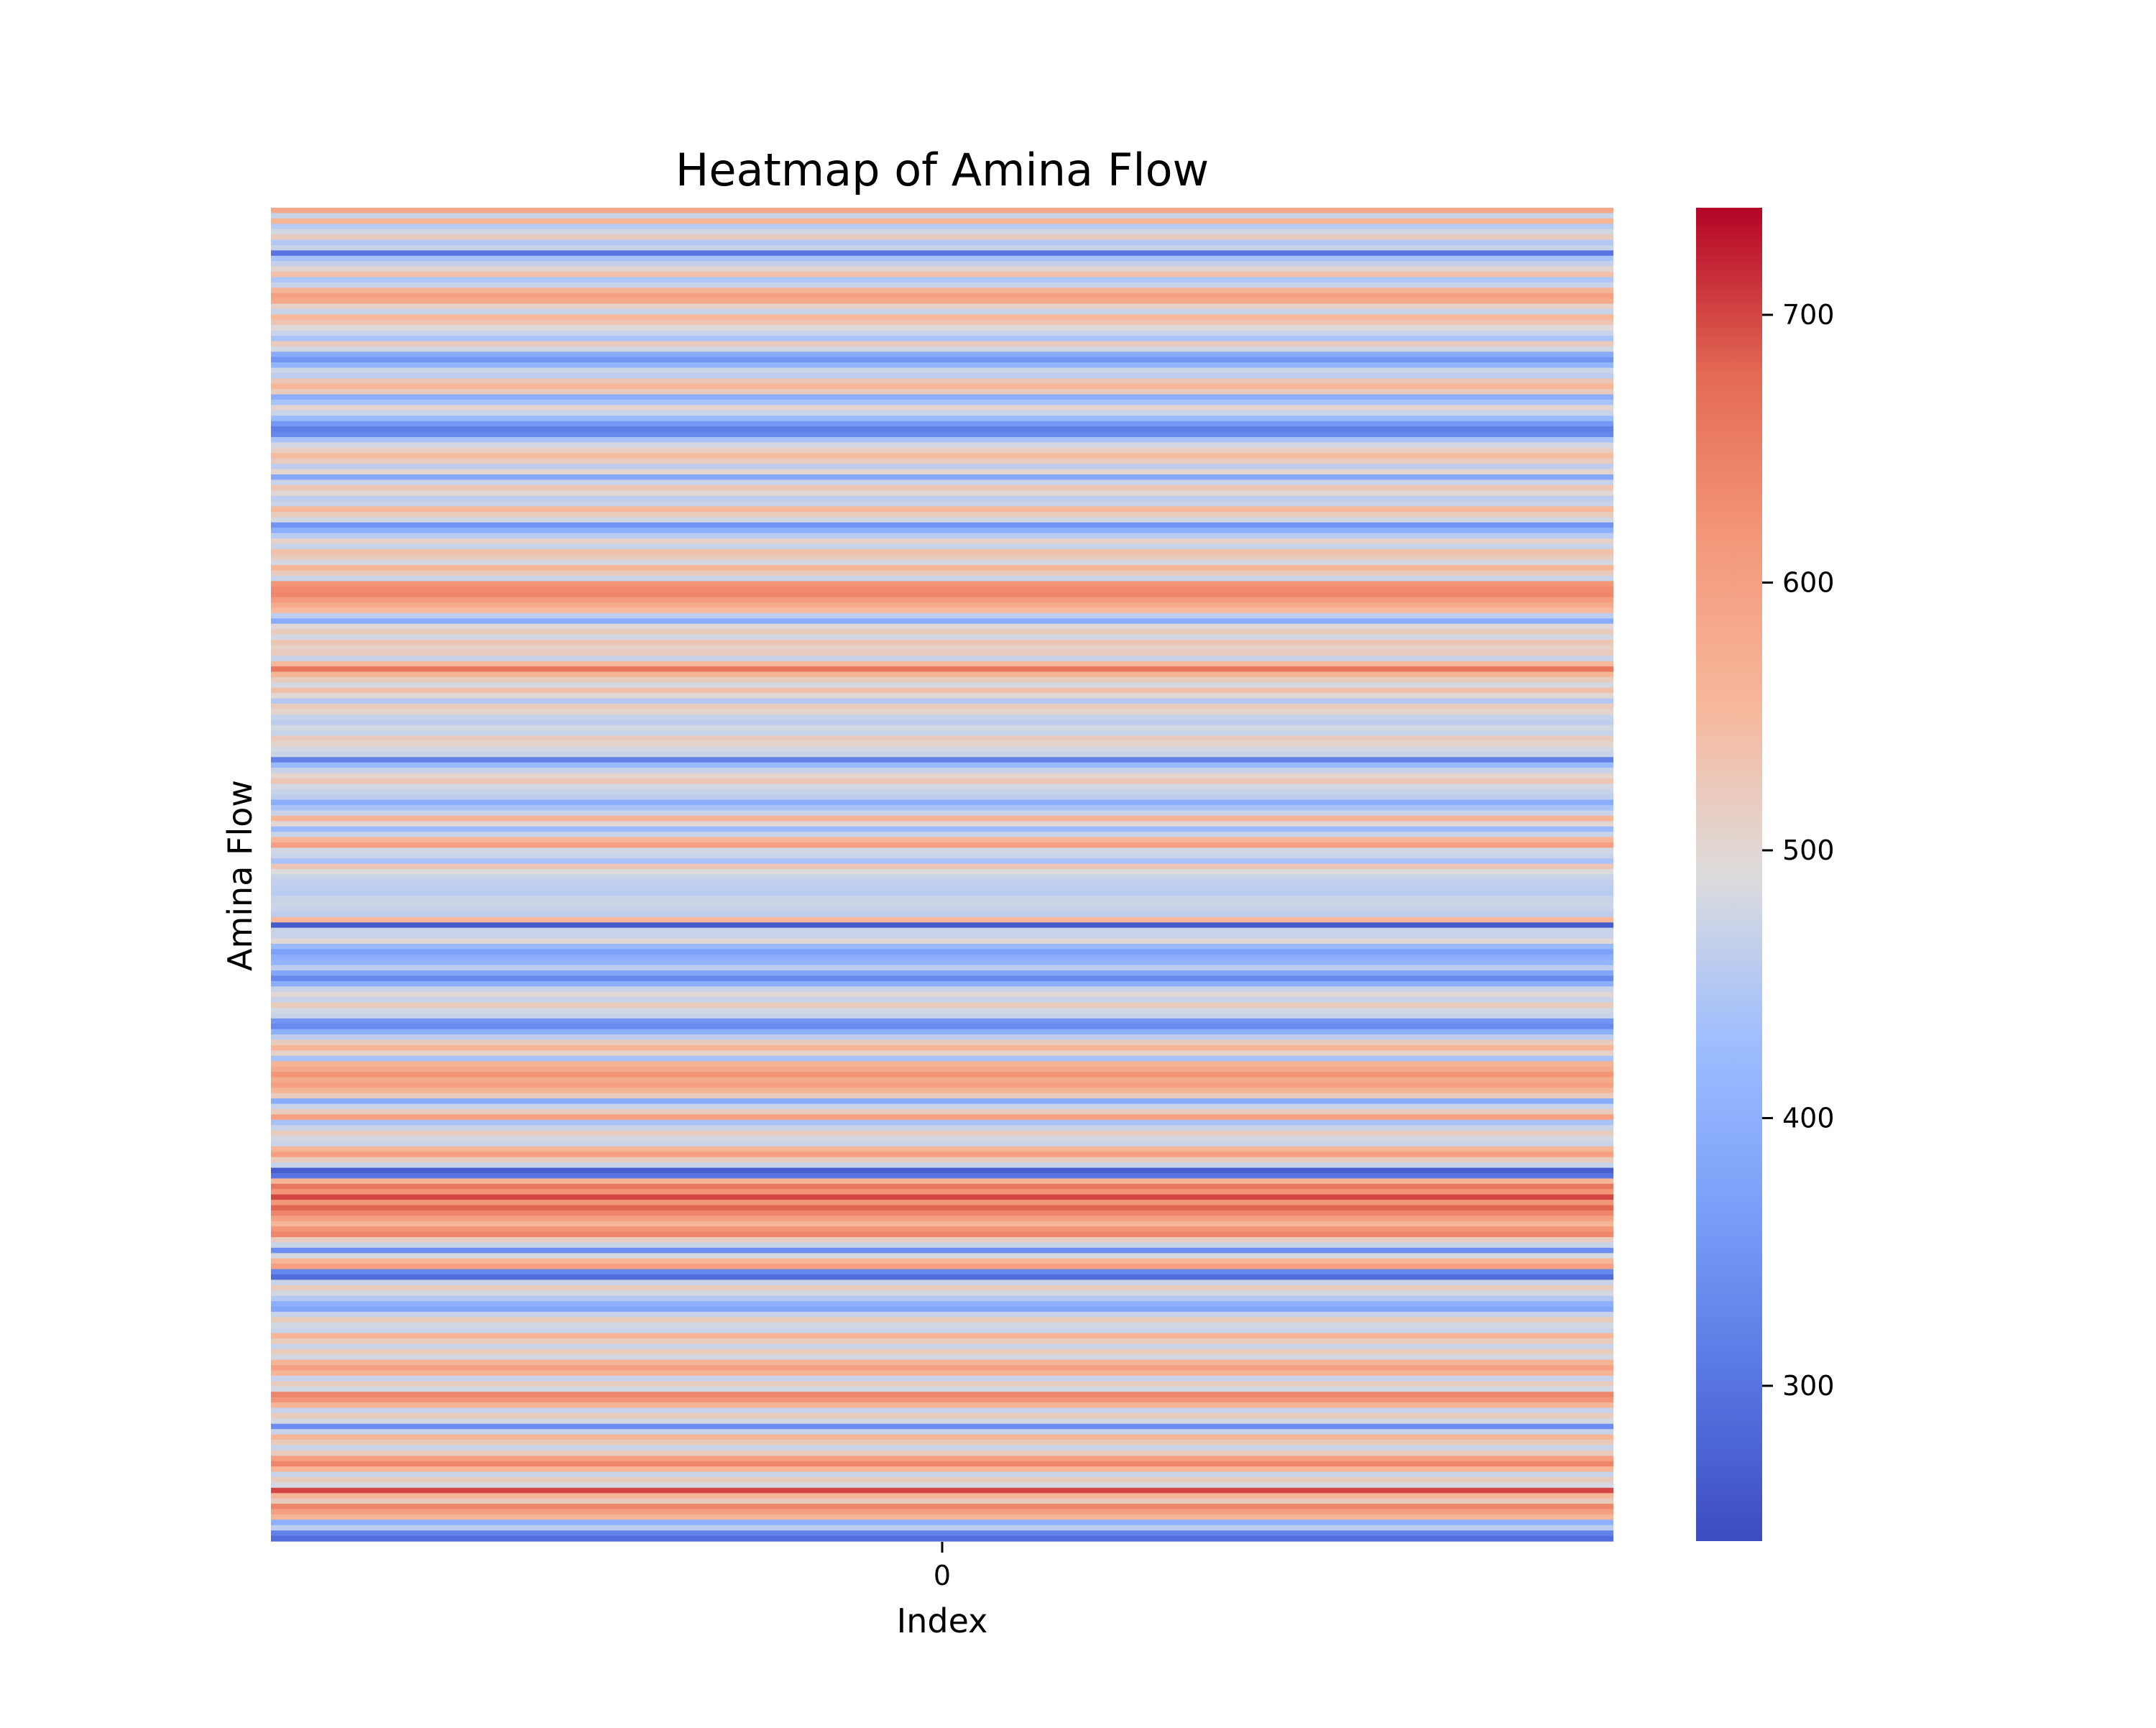 This screenshot has height=1728, width=2156. Describe the element at coordinates (1729, 874) in the screenshot. I see `colorbar-gradient` at that location.